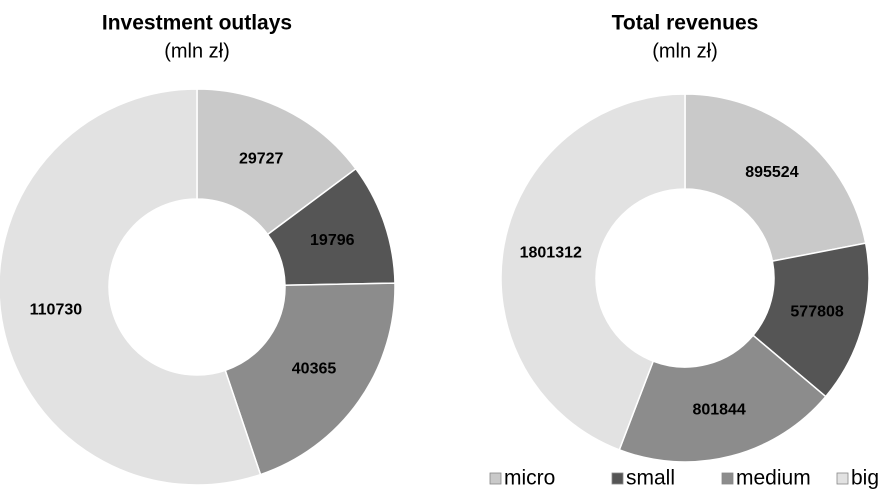 Image resolution: width=891 pixels, height=494 pixels. What do you see at coordinates (56, 309) in the screenshot?
I see `data-label: 110730` at bounding box center [56, 309].